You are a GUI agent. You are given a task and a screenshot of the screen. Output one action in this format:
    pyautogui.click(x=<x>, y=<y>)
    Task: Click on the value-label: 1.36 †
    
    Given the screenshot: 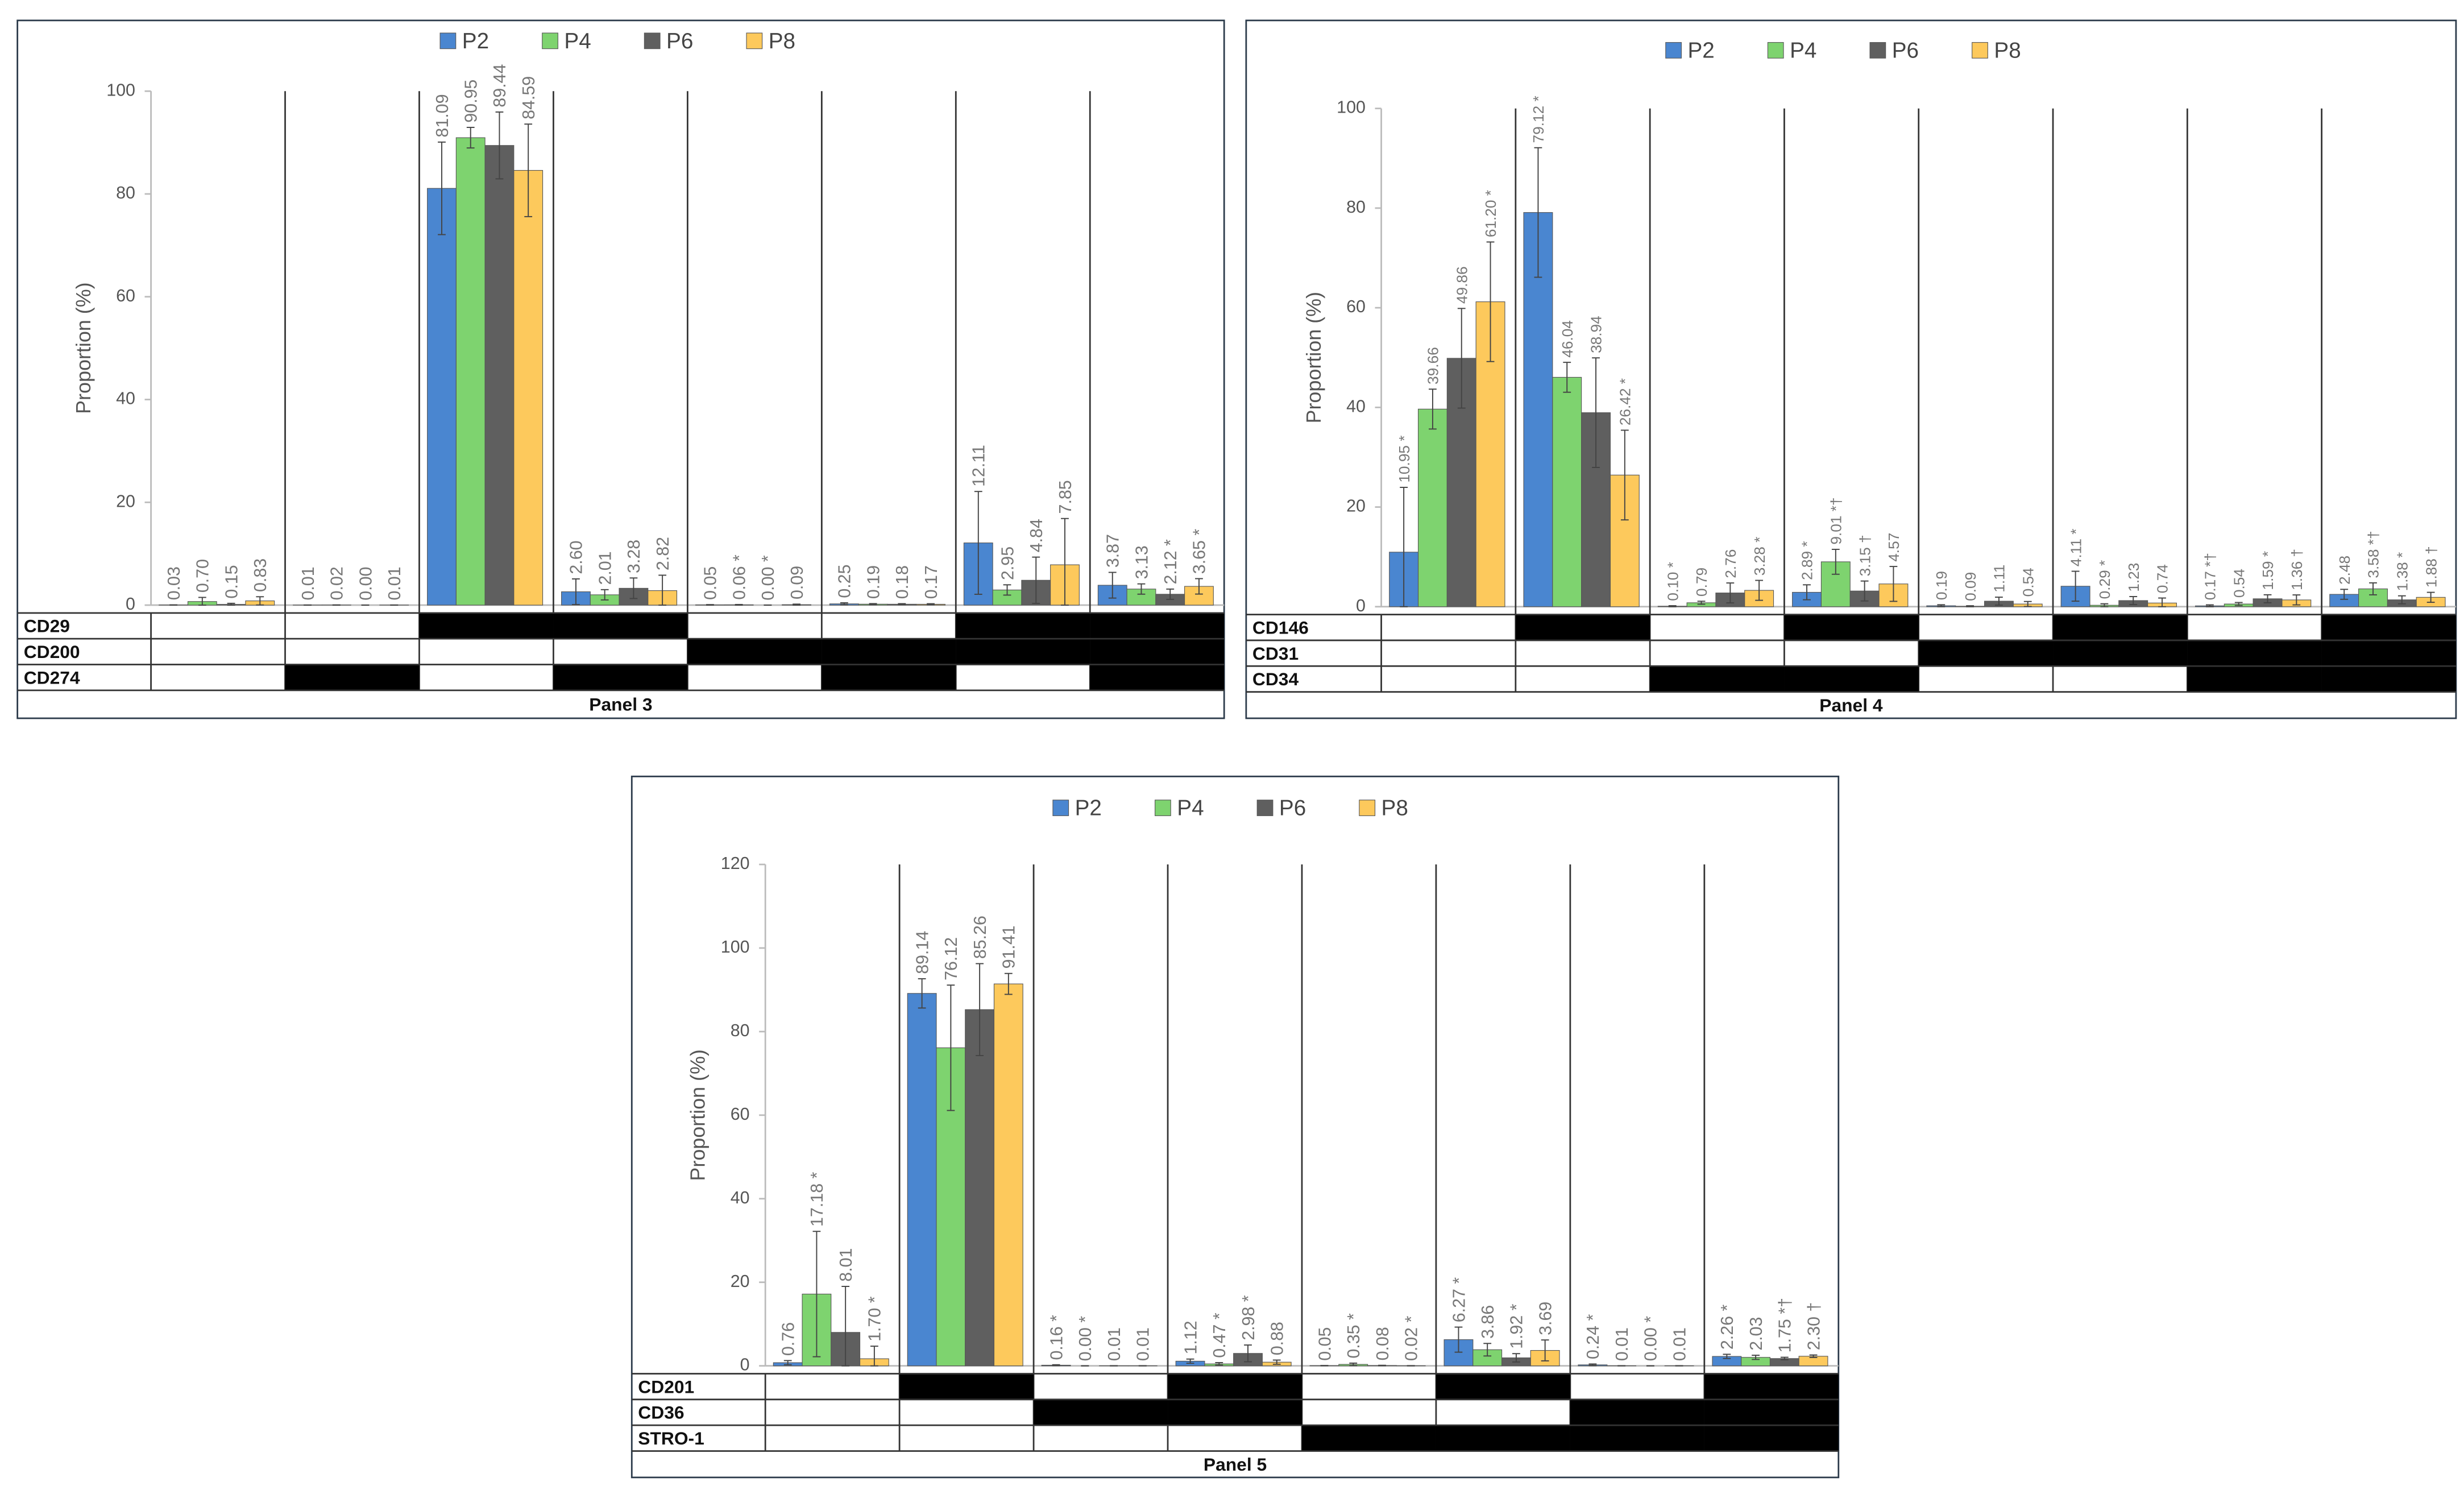 What is the action you would take?
    pyautogui.click(x=2296, y=569)
    